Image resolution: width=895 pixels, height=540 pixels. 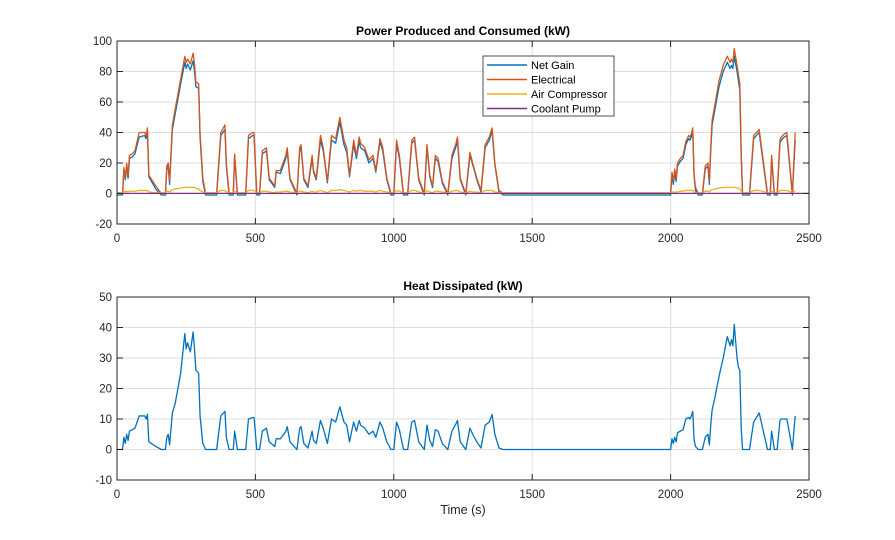 What do you see at coordinates (463, 31) in the screenshot?
I see `power-chart-title: Power Produced and Consumed (kW)` at bounding box center [463, 31].